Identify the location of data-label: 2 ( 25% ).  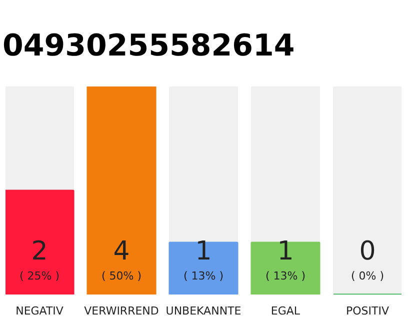
(40, 259).